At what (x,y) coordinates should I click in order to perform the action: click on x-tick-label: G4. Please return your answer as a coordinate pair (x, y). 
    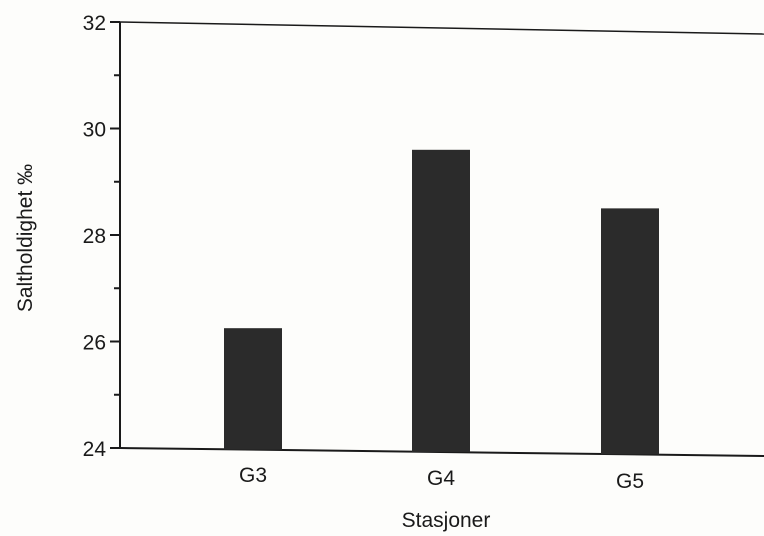
    Looking at the image, I should click on (441, 478).